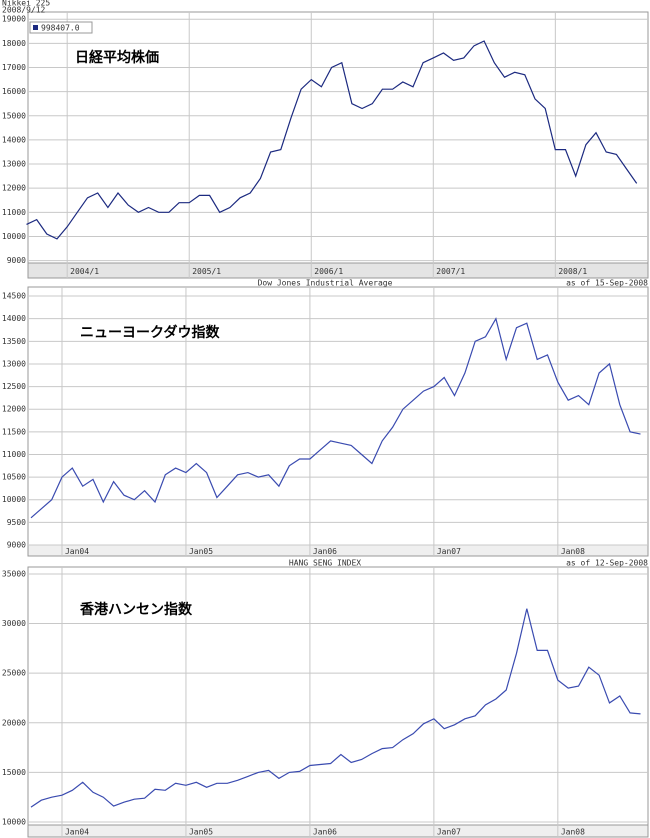 The width and height of the screenshot is (650, 838). Describe the element at coordinates (607, 563) in the screenshot. I see `chart-subtitle: as of 12-Sep-2008` at that location.